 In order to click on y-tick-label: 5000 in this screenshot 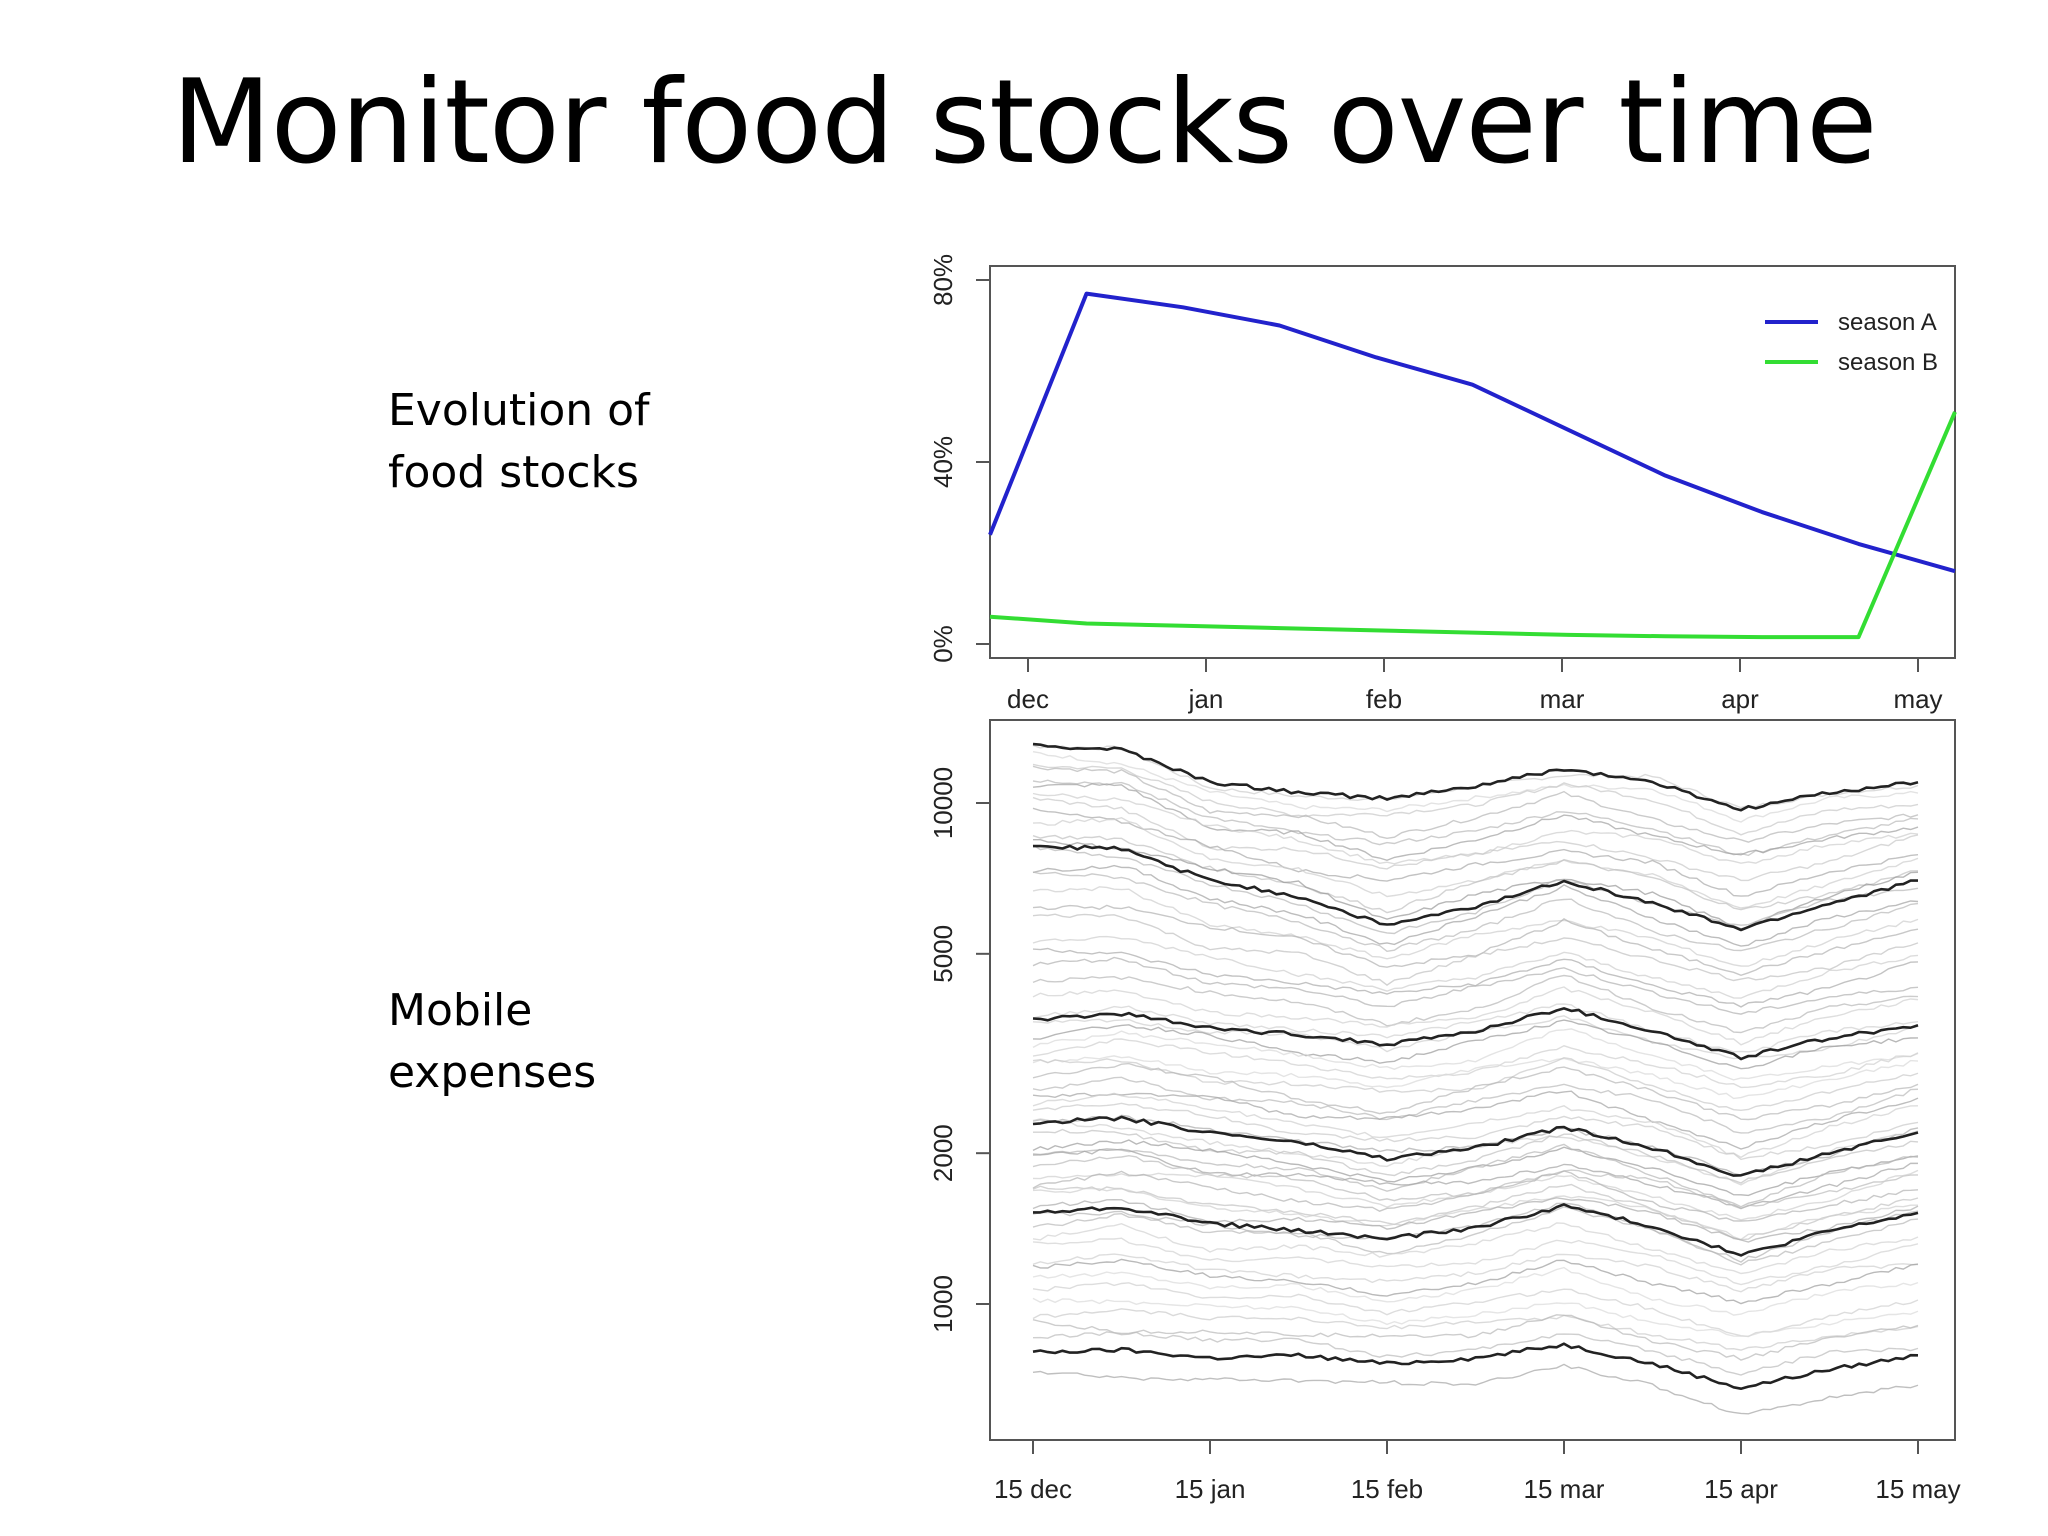, I will do `click(943, 954)`.